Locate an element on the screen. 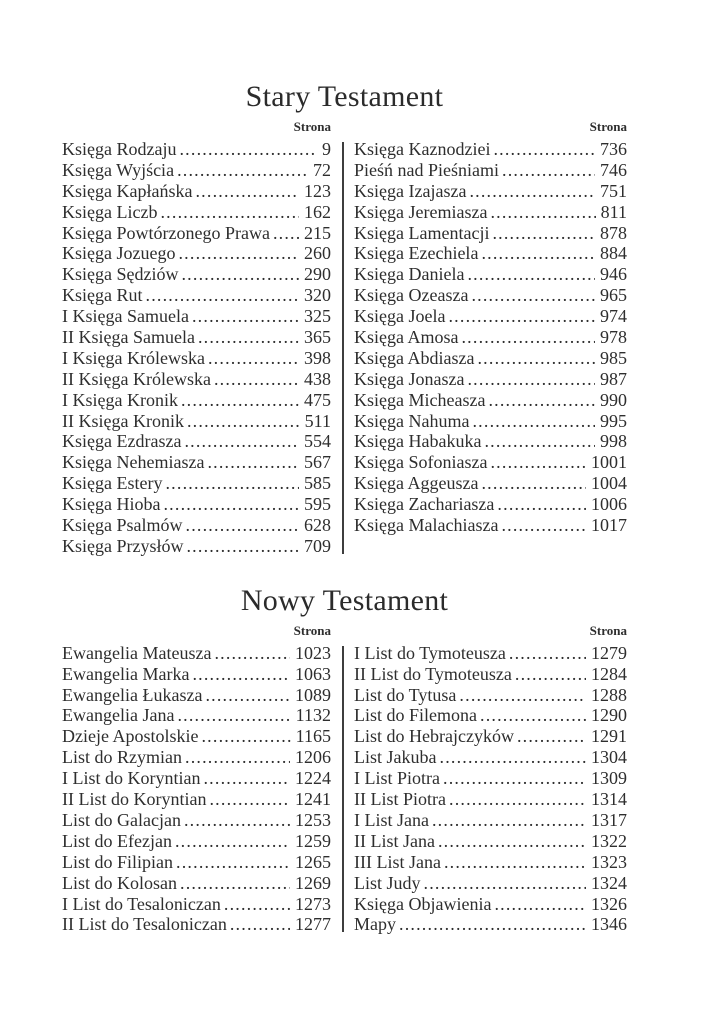  book-title: Księga Nahuma is located at coordinates (412, 420).